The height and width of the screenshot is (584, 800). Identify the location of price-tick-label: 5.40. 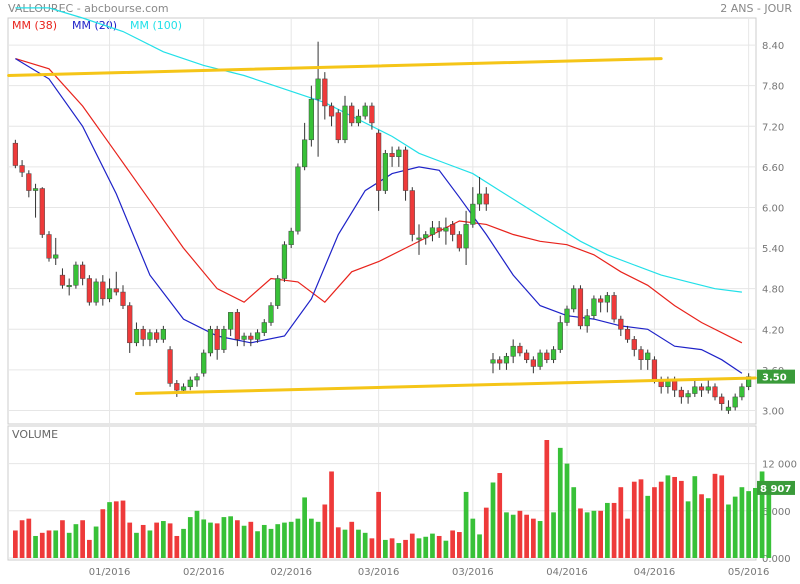
(773, 249).